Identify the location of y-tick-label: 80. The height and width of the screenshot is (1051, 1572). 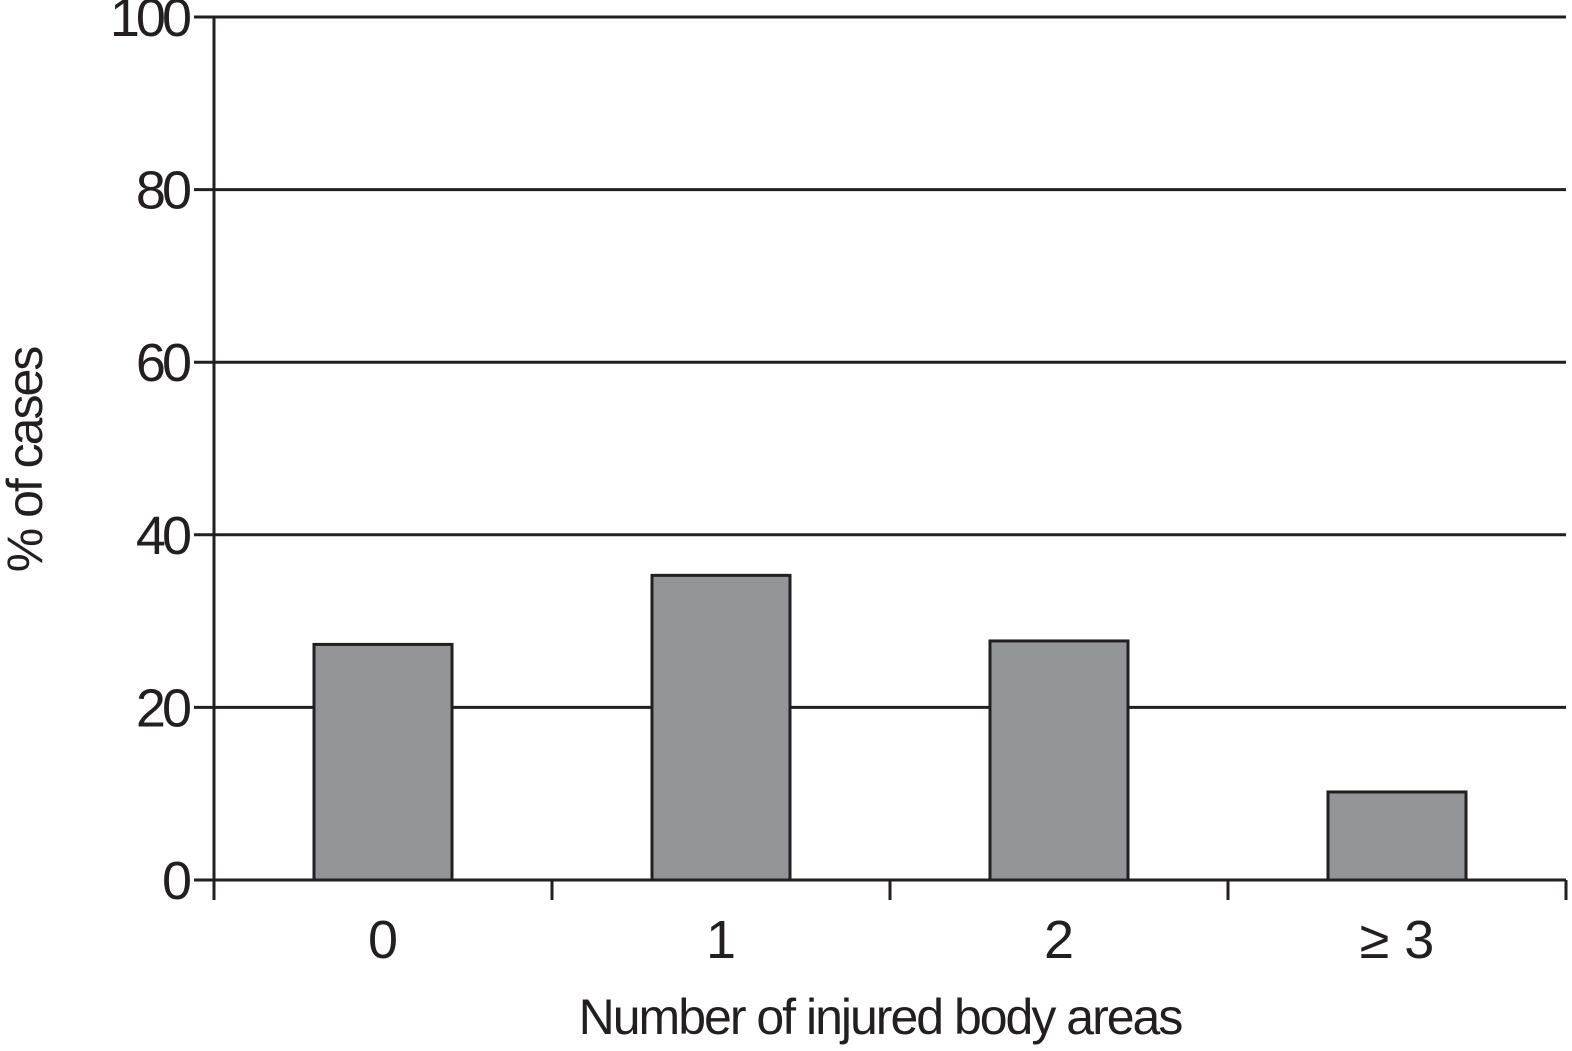
(163, 191).